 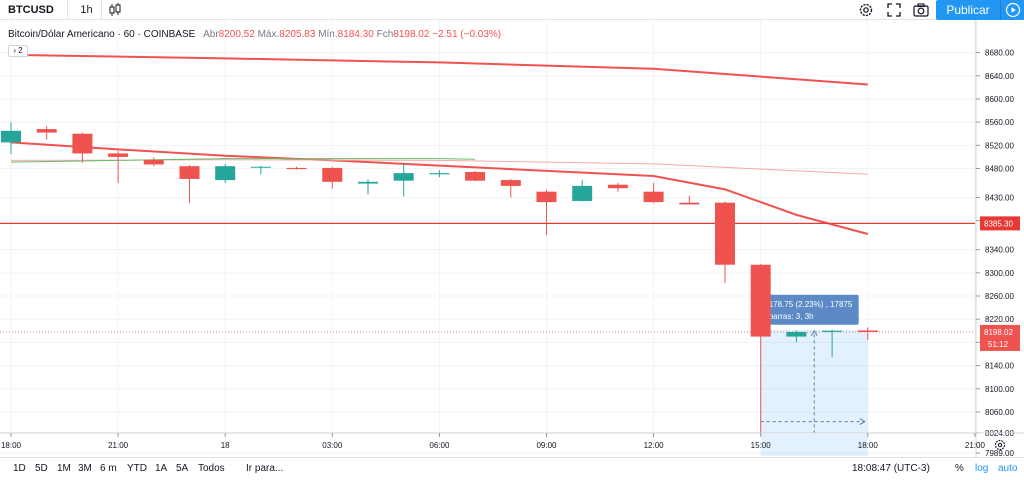 What do you see at coordinates (921, 10) in the screenshot?
I see `camera-icon` at bounding box center [921, 10].